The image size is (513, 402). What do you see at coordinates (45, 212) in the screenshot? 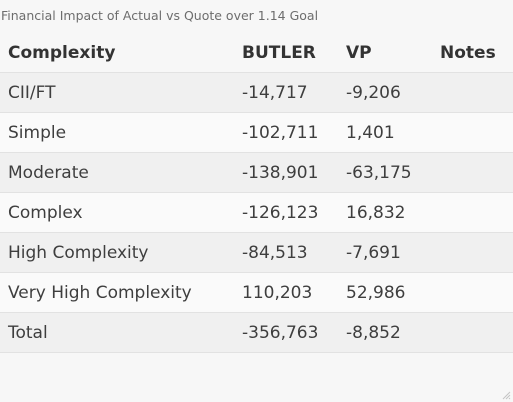
I see `complexity-cell: Complex` at bounding box center [45, 212].